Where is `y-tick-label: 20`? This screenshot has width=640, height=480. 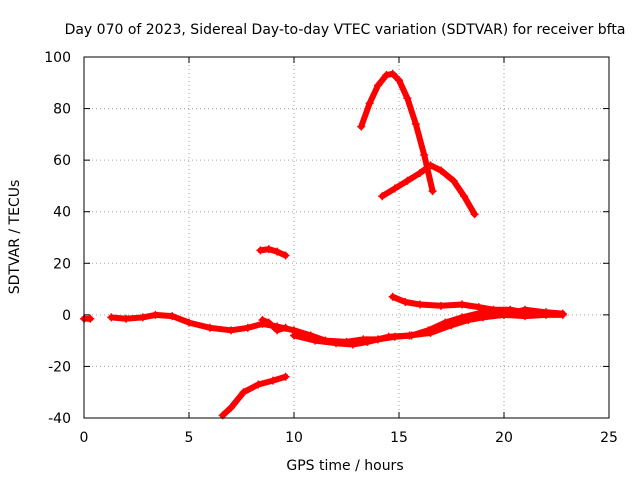 y-tick-label: 20 is located at coordinates (62, 264).